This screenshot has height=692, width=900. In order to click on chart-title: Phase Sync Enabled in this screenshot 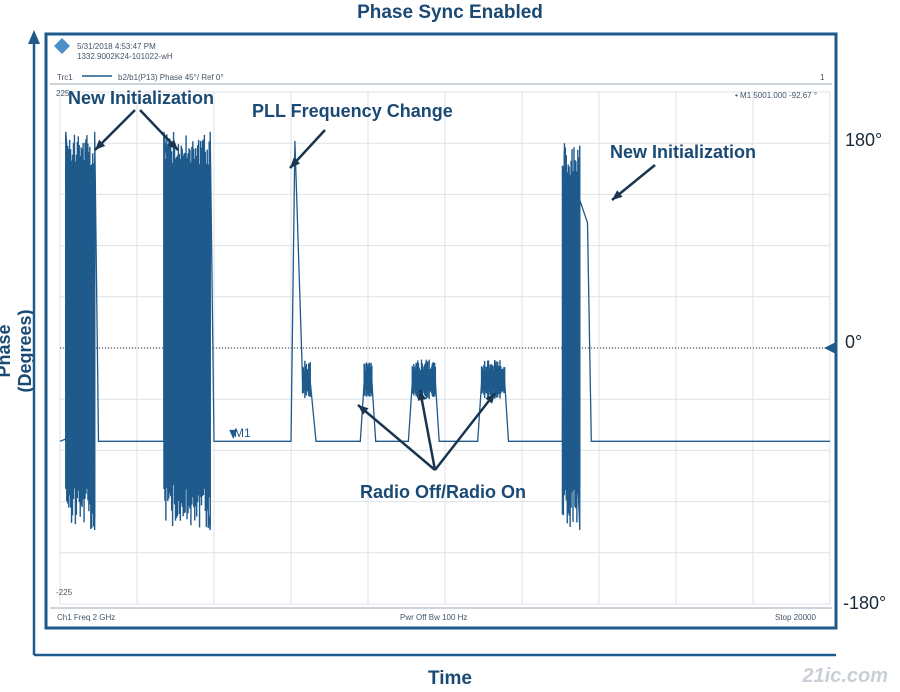, I will do `click(450, 12)`.